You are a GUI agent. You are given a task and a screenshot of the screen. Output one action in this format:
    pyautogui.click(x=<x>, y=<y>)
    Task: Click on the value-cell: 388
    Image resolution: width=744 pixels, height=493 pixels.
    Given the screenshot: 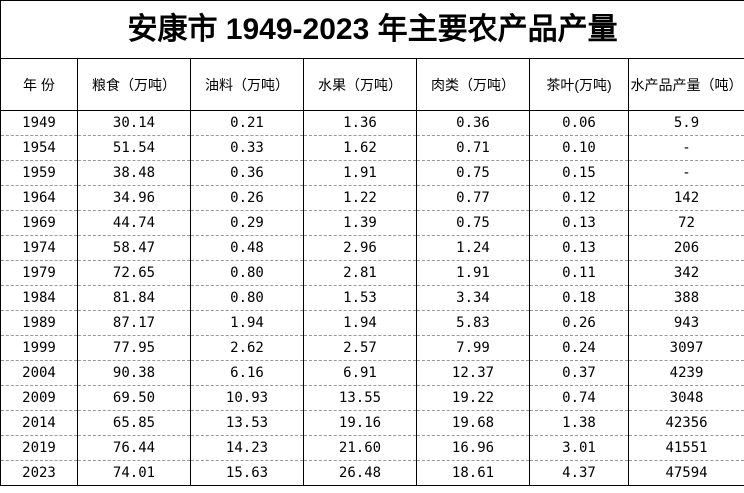 What is the action you would take?
    pyautogui.click(x=685, y=298)
    